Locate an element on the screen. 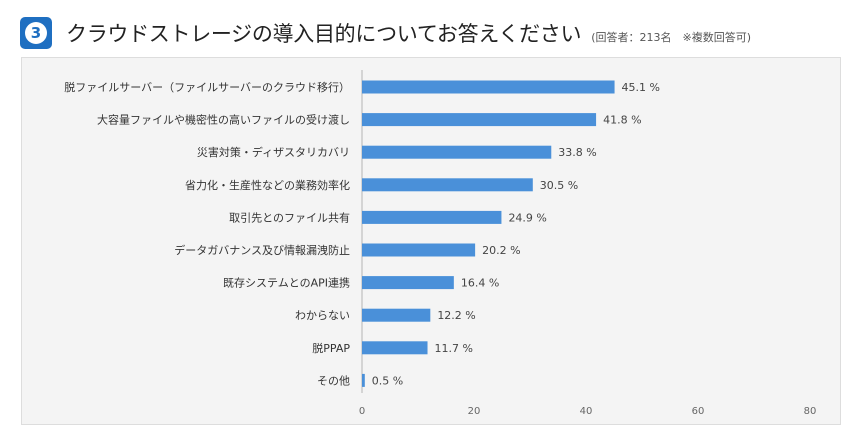 This screenshot has height=443, width=860. question-number-badge: 3 is located at coordinates (36, 33).